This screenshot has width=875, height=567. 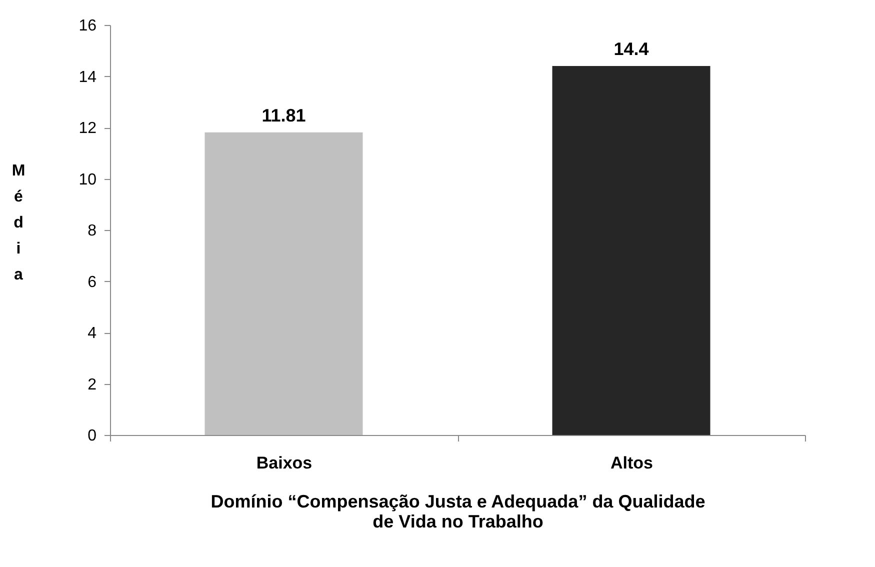 I want to click on x-tick-label: Altos, so click(x=631, y=463).